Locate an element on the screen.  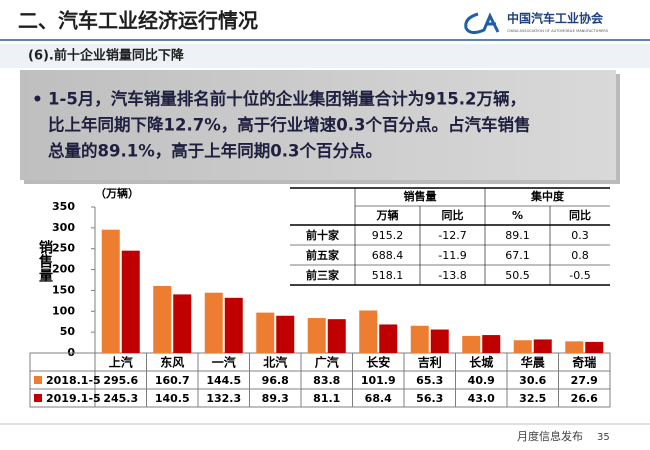
bullet-line: 比上年同期下降12.7%，高于行业增速0.3个百分点。占汽车销售 is located at coordinates (289, 125).